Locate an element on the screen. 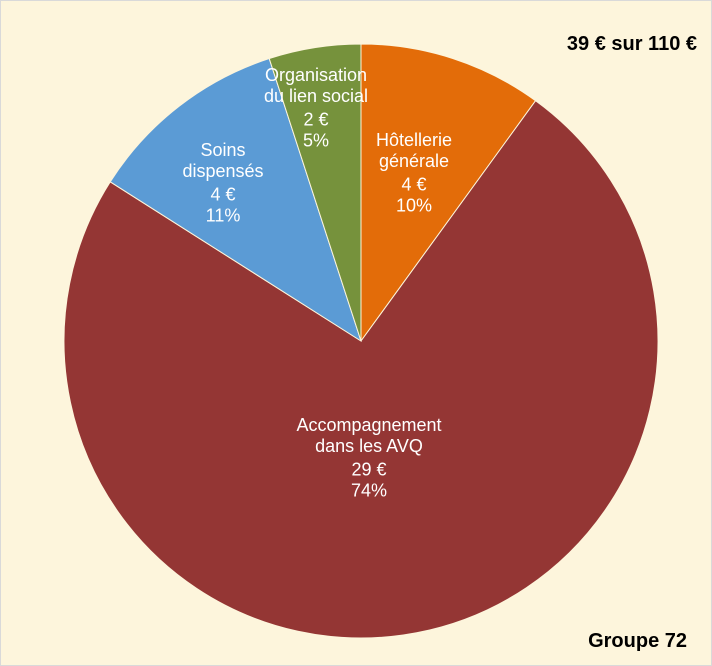  chart-subtitle: Groupe 72 is located at coordinates (637, 641).